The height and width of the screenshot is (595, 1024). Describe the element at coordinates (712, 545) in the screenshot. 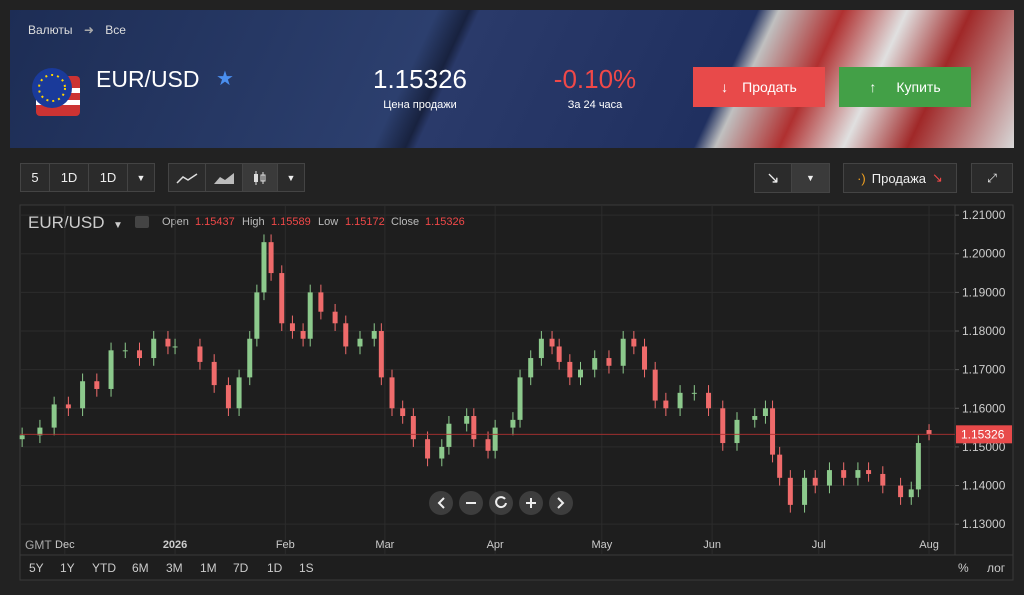

I see `x-tick-label: Jun` at that location.